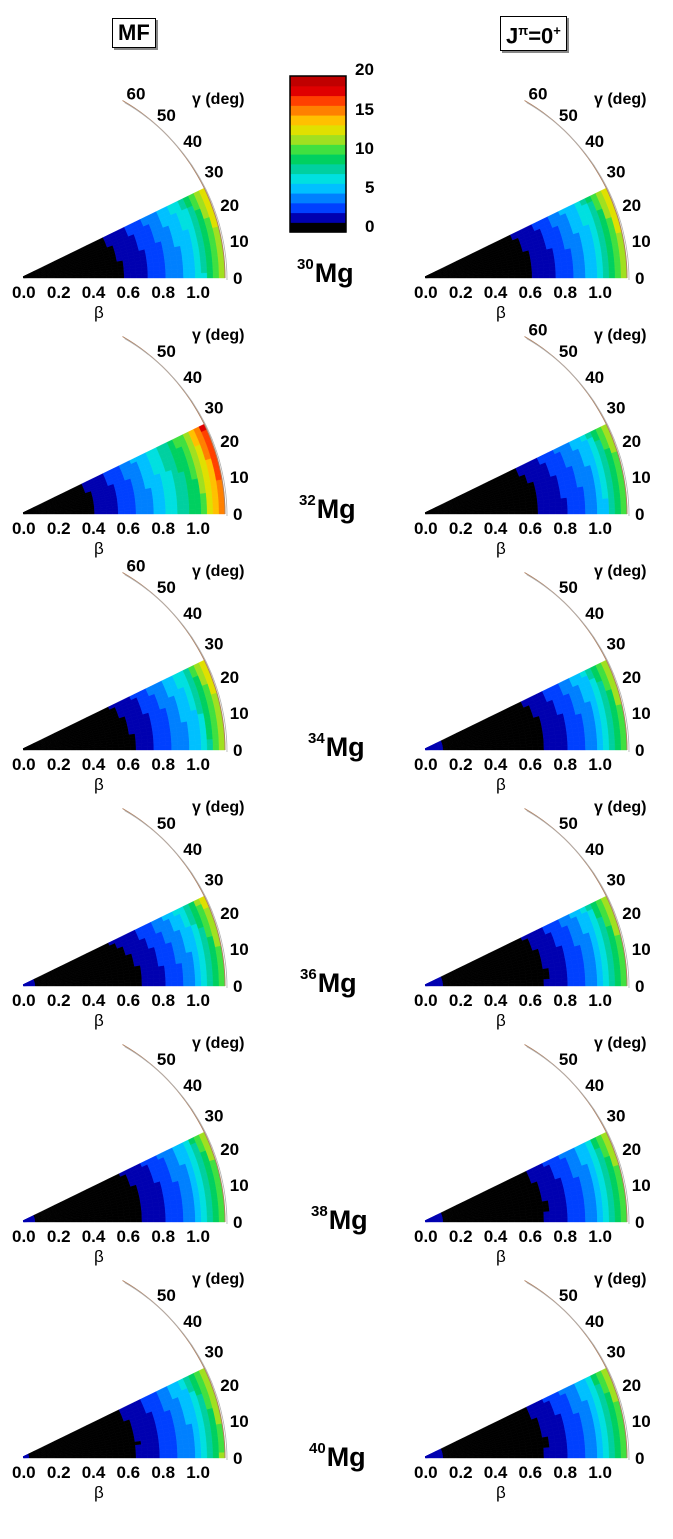 This screenshot has width=673, height=1539. Describe the element at coordinates (620, 807) in the screenshot. I see `gamma-axis-label: γ (deg)` at that location.